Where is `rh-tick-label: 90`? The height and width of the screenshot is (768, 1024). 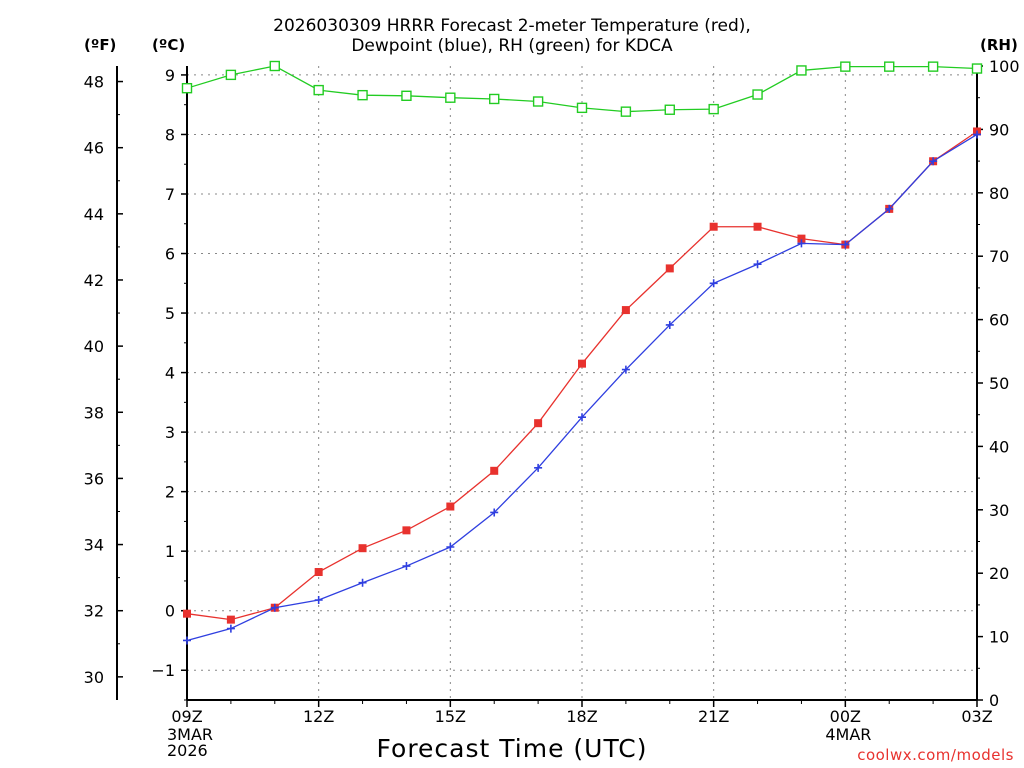 rh-tick-label: 90 is located at coordinates (999, 129).